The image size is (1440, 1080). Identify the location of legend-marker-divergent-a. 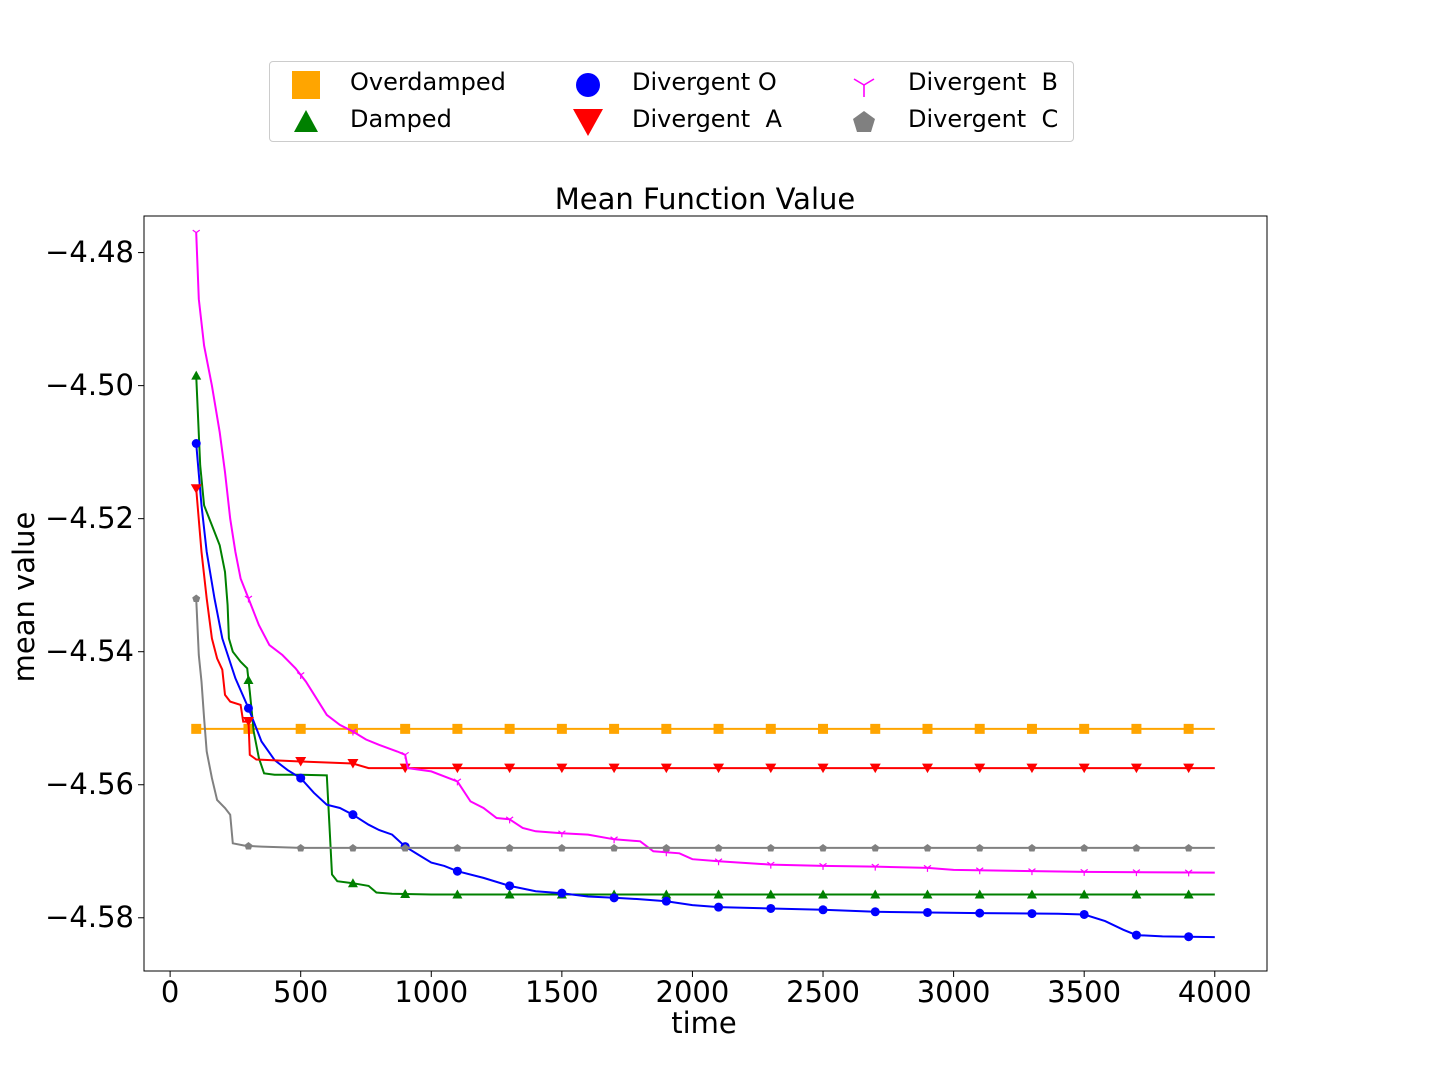
(588, 122).